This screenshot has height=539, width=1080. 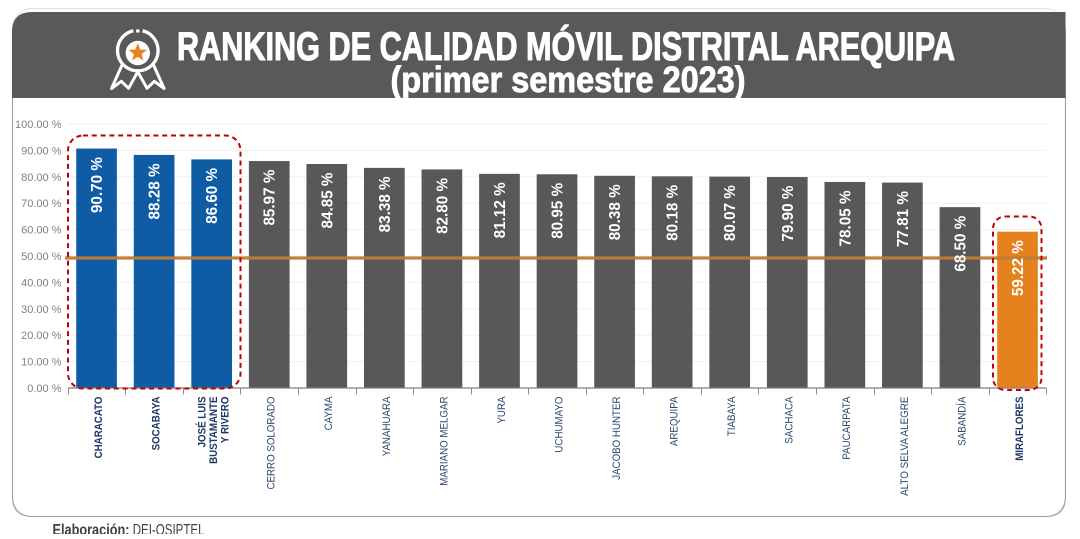 I want to click on svg-text: 83.38 %, so click(x=385, y=204).